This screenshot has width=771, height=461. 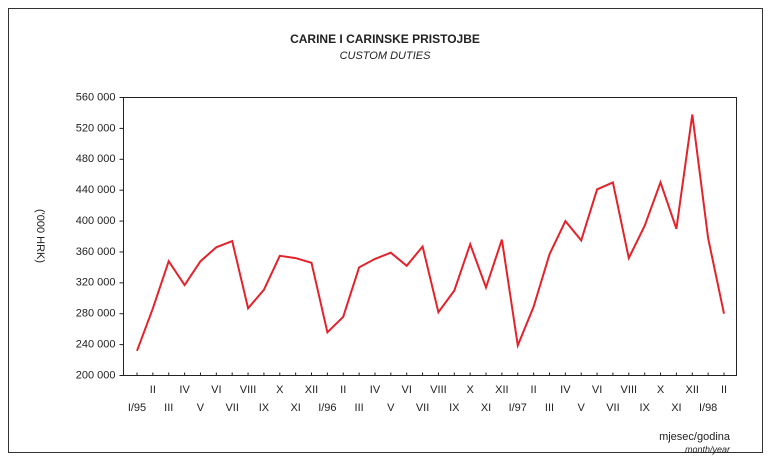 I want to click on y-tick-label: 480 000, so click(x=96, y=159).